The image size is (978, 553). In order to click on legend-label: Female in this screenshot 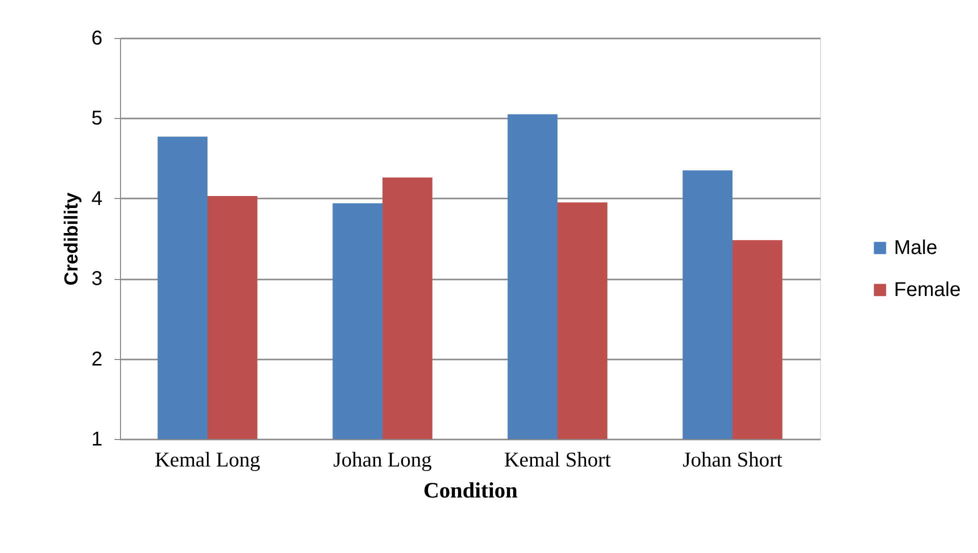, I will do `click(927, 290)`.